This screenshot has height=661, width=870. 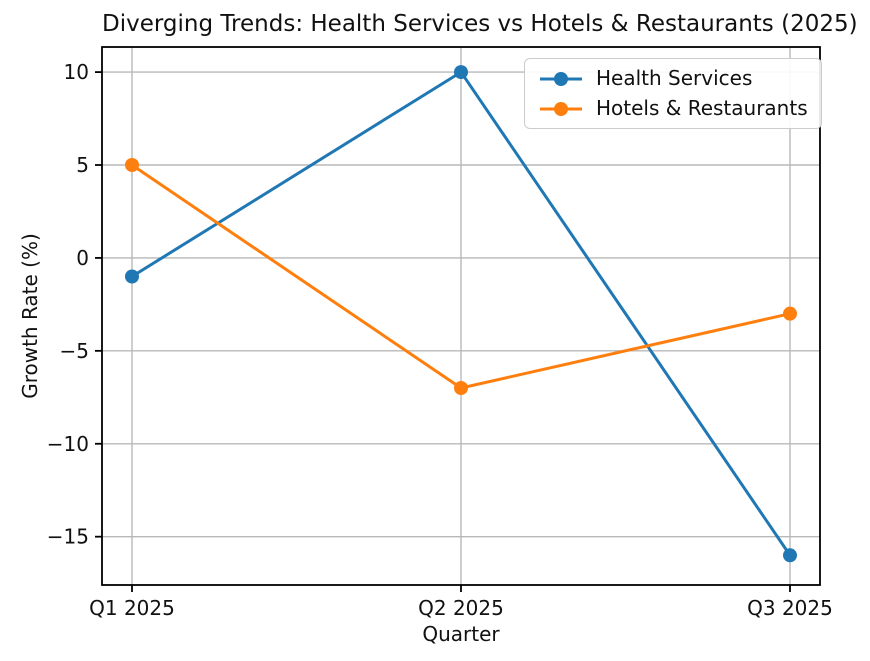 What do you see at coordinates (68, 444) in the screenshot?
I see `y-tick-label: −10` at bounding box center [68, 444].